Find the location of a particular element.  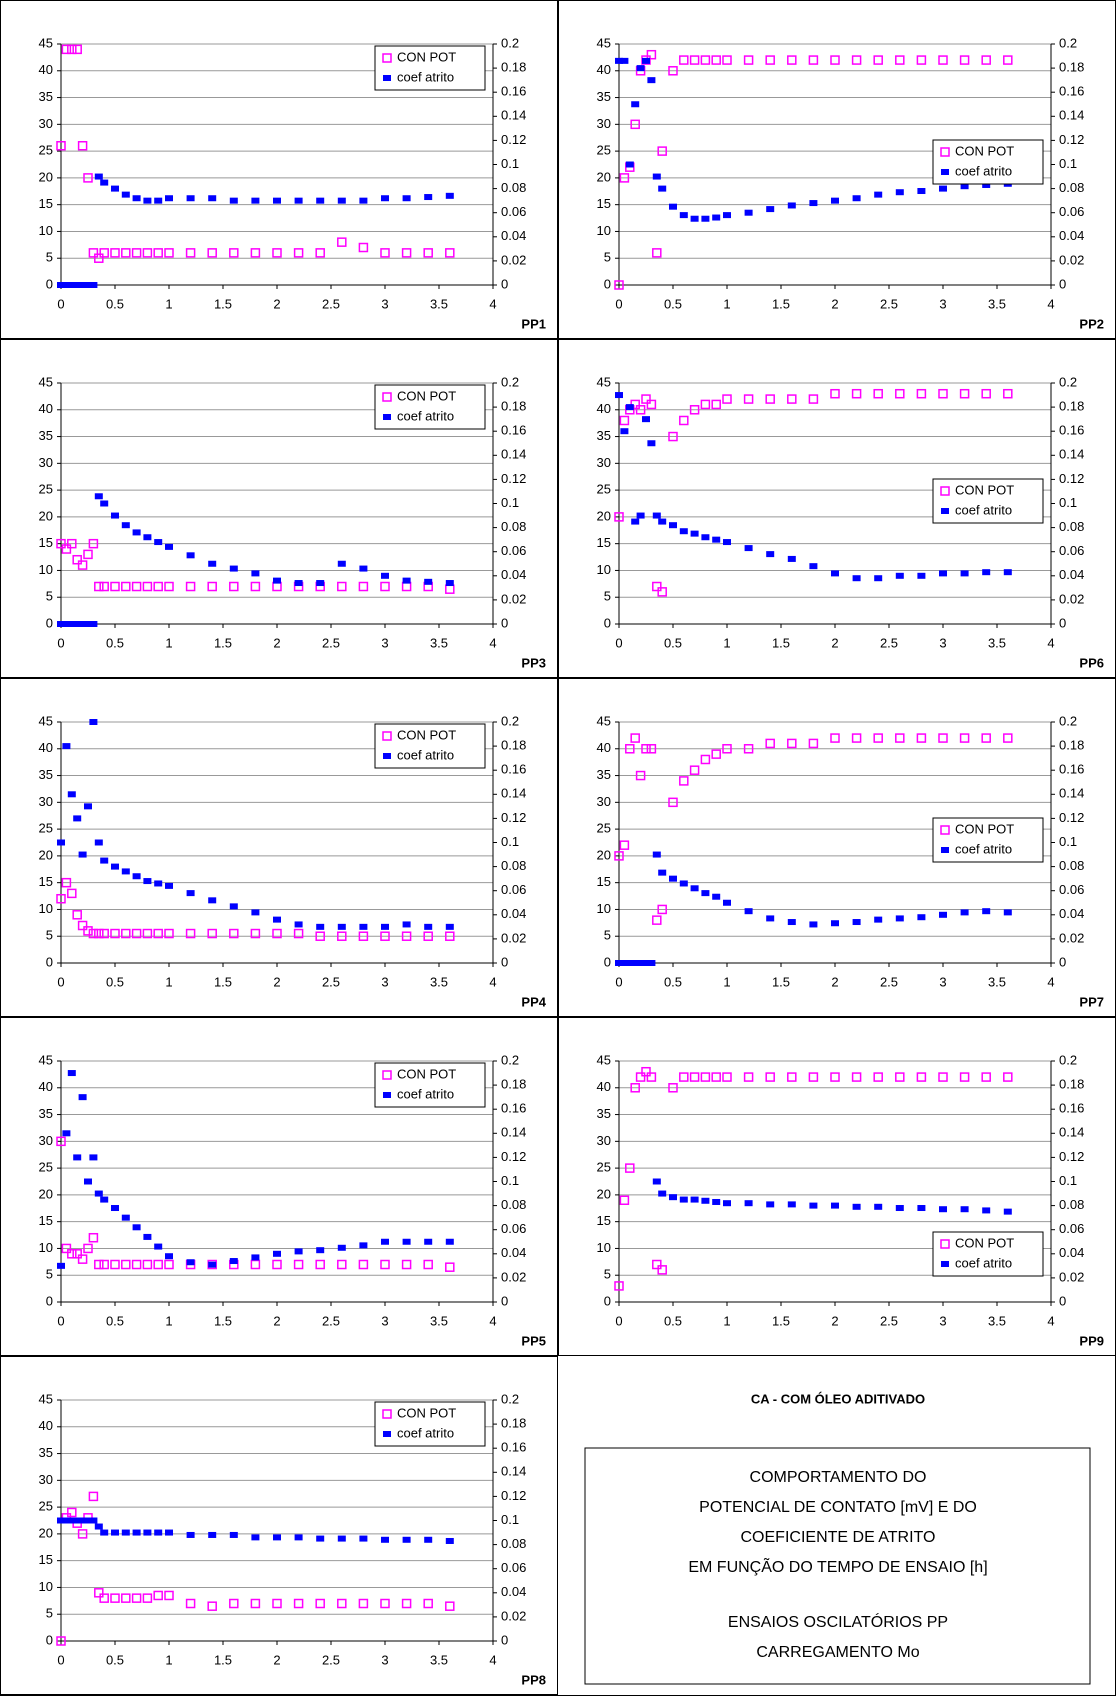

y-tick-label: 20 is located at coordinates (604, 515).